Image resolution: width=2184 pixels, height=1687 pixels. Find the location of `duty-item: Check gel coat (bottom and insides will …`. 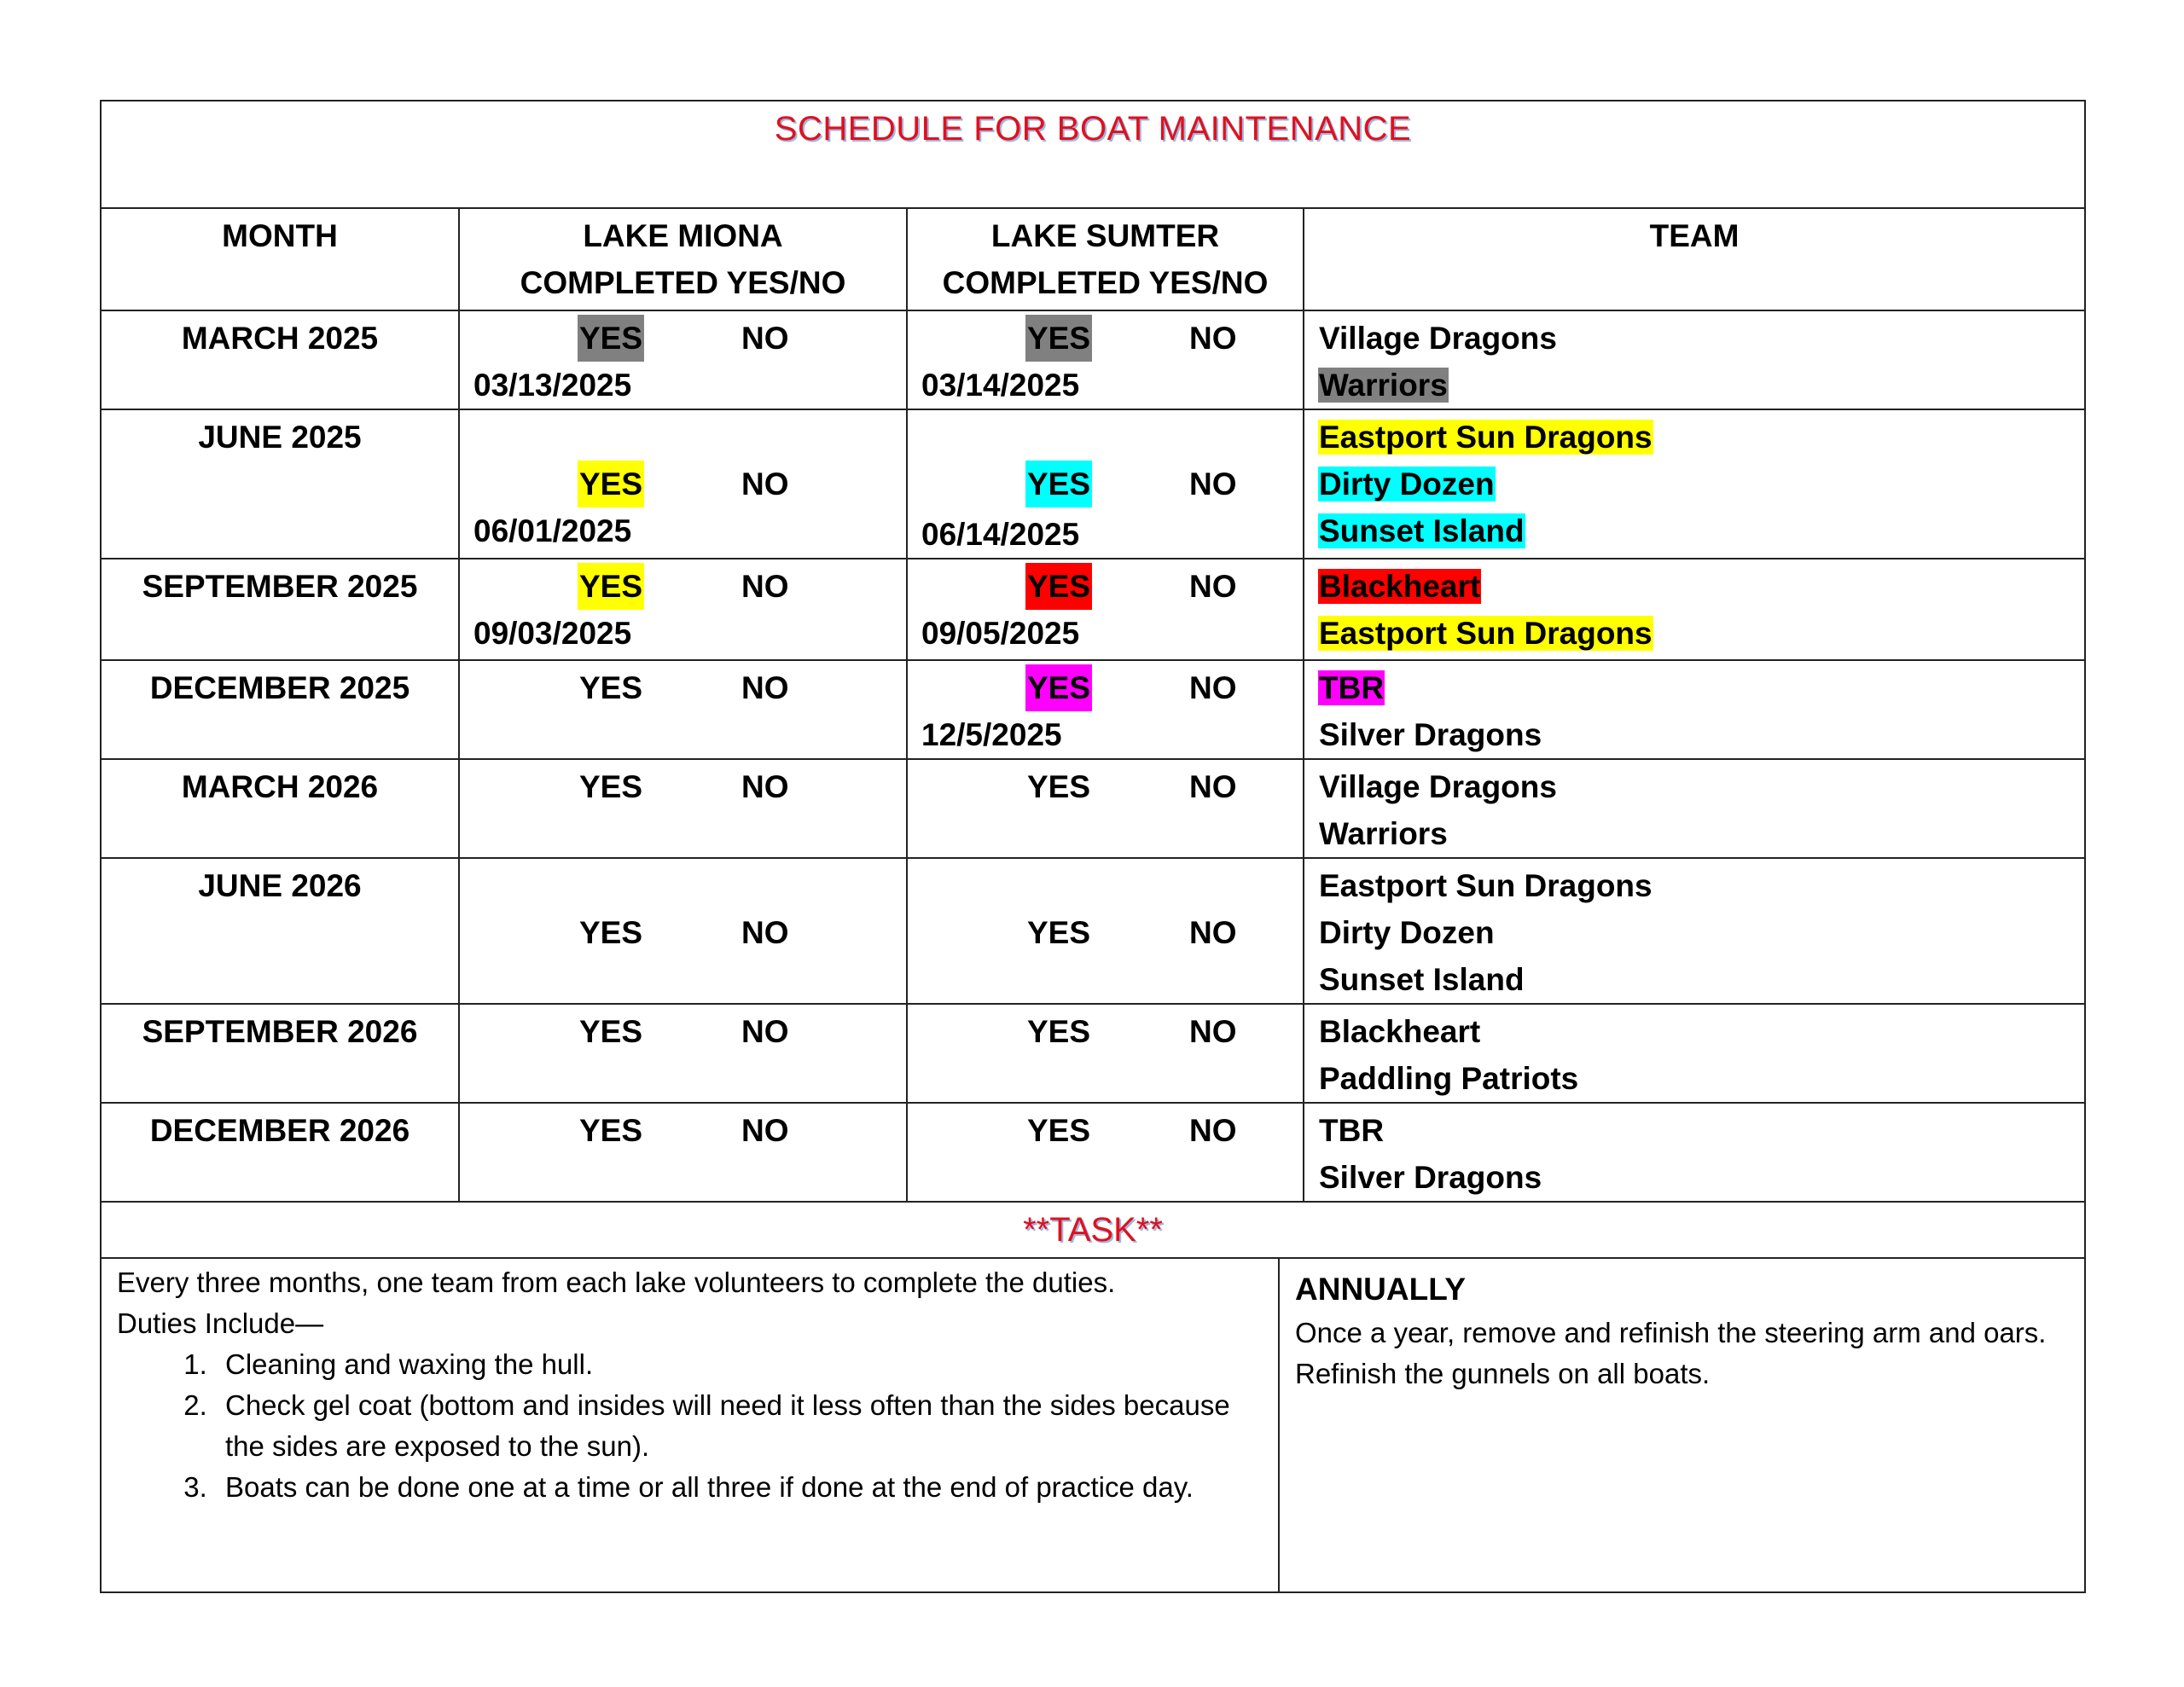

duty-item: Check gel coat (bottom and insides will … is located at coordinates (739, 1426).